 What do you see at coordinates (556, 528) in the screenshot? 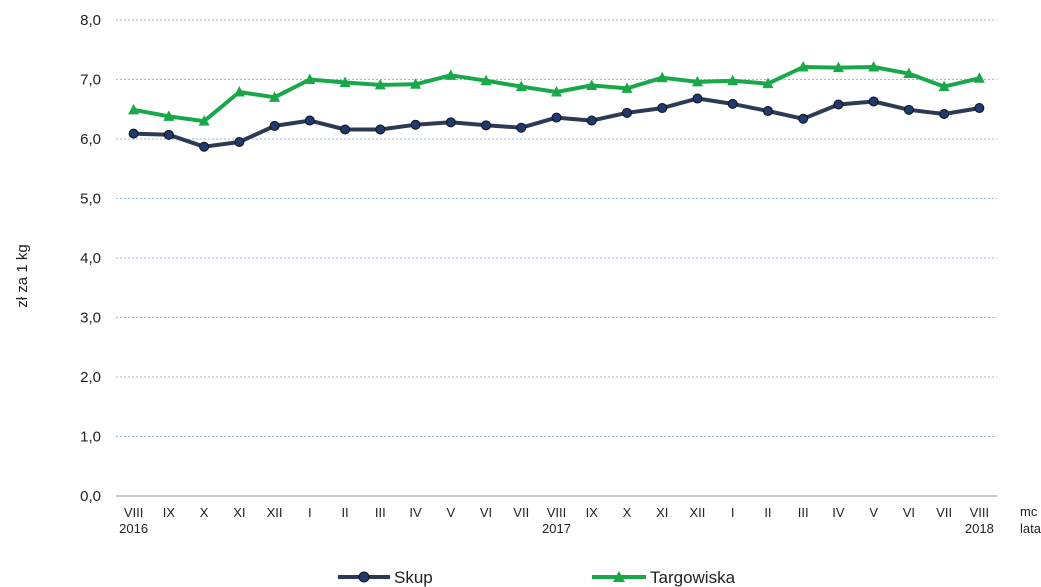
I see `x-year-label: 2017` at bounding box center [556, 528].